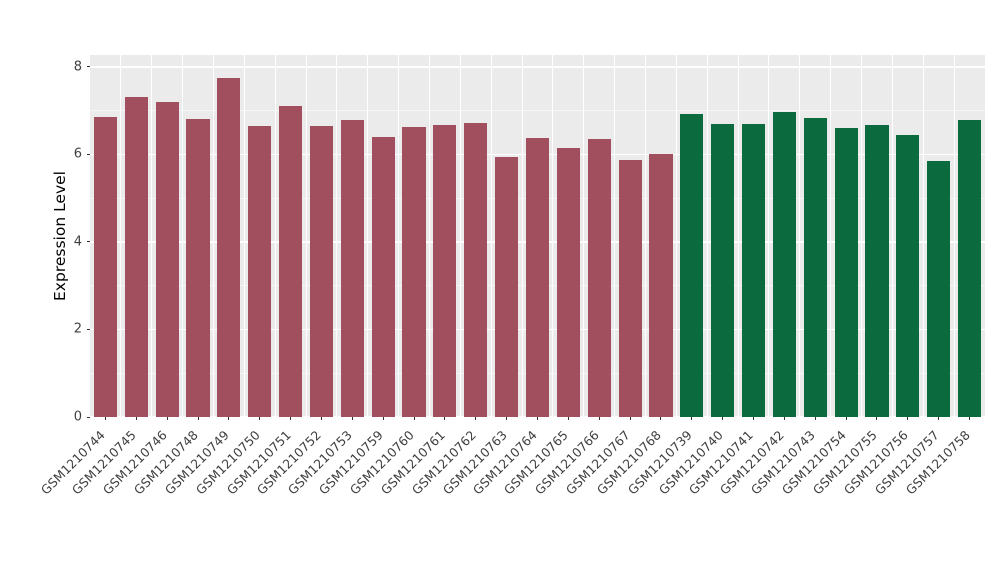  Describe the element at coordinates (692, 265) in the screenshot. I see `bar-GSM1210739` at that location.